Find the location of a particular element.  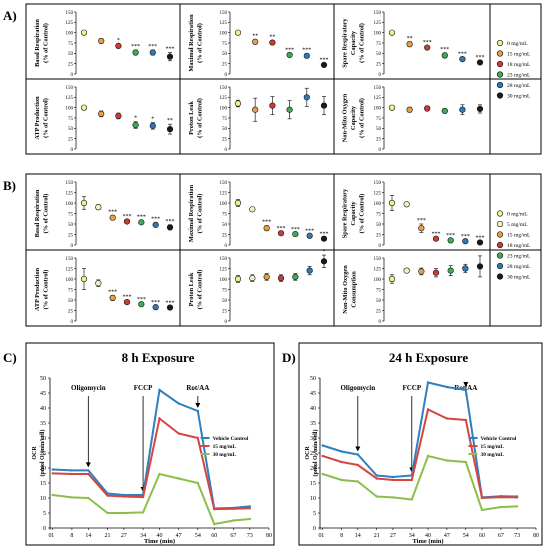

y-tick-label: 15 is located at coordinates (313, 484).